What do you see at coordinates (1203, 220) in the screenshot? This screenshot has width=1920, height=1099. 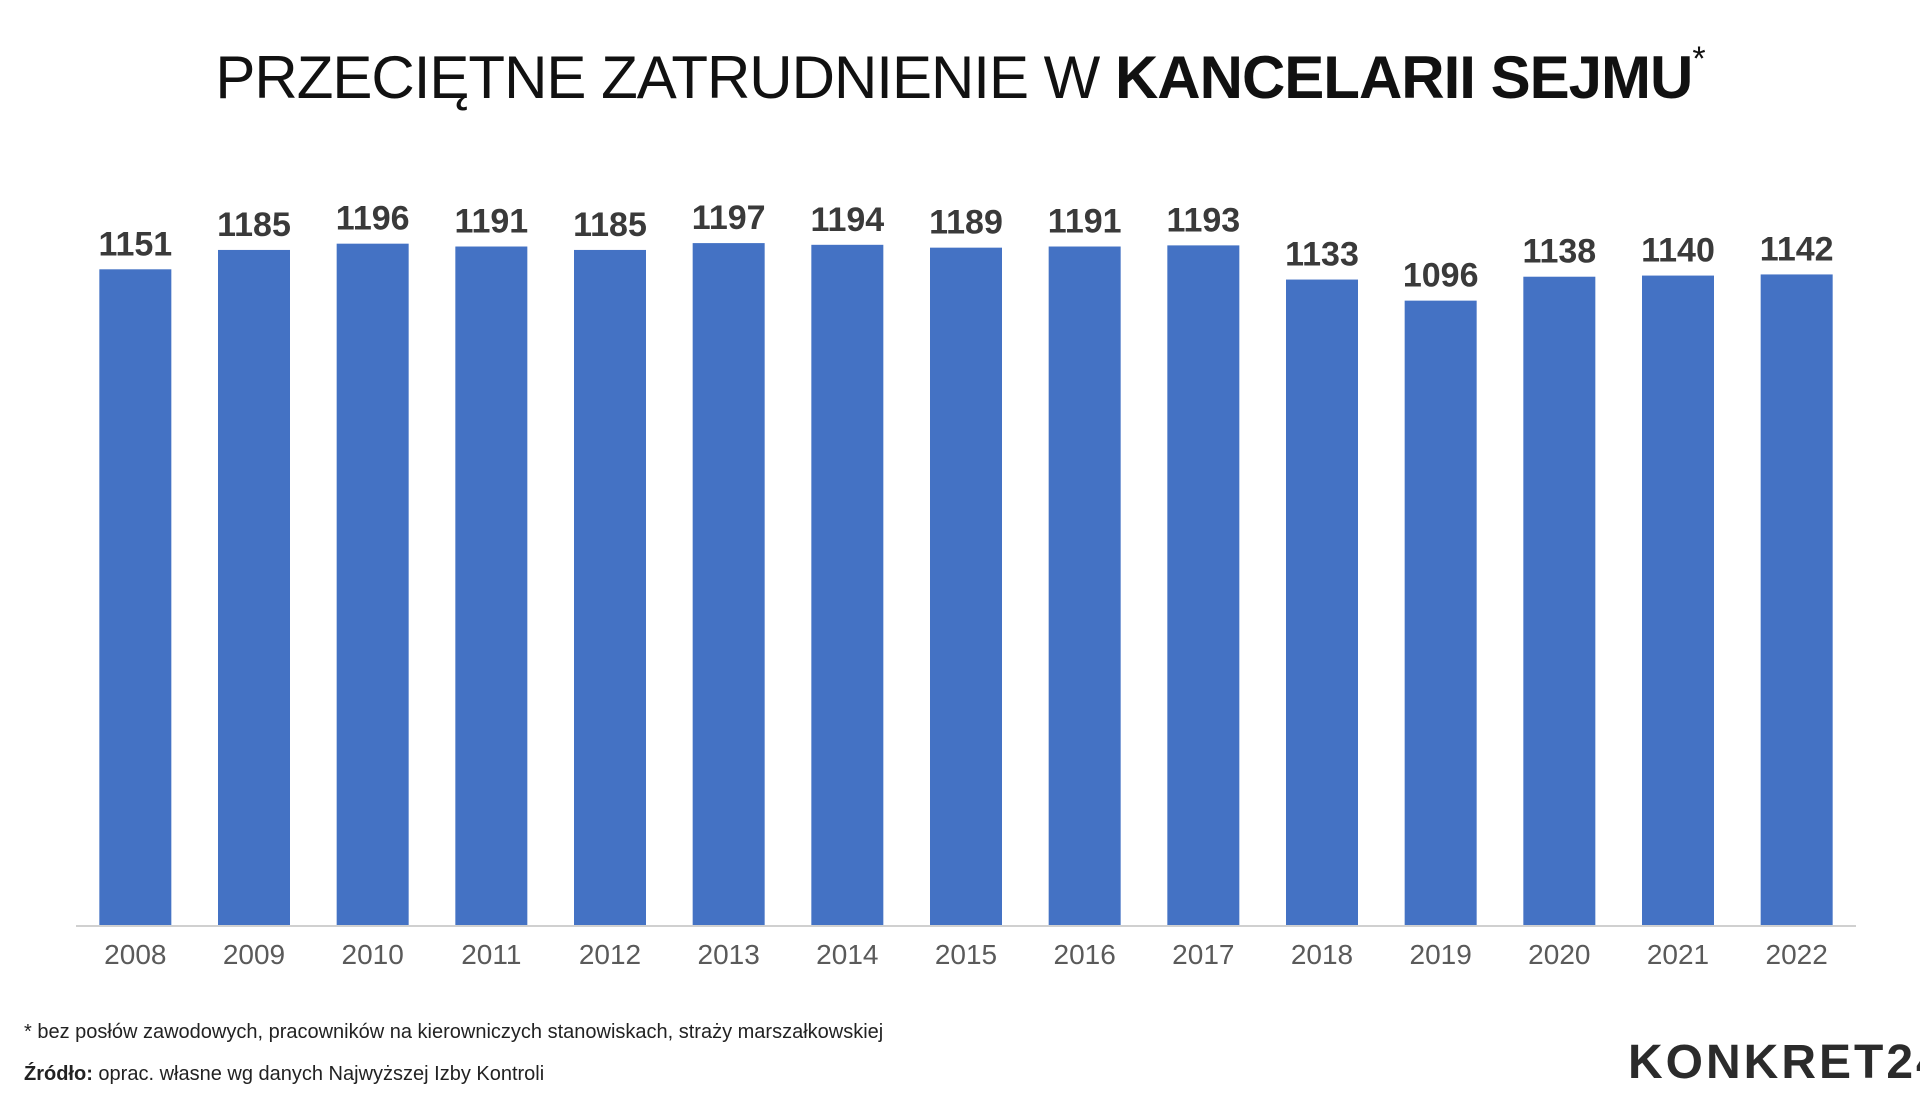 I see `value-label-2017: 1193` at bounding box center [1203, 220].